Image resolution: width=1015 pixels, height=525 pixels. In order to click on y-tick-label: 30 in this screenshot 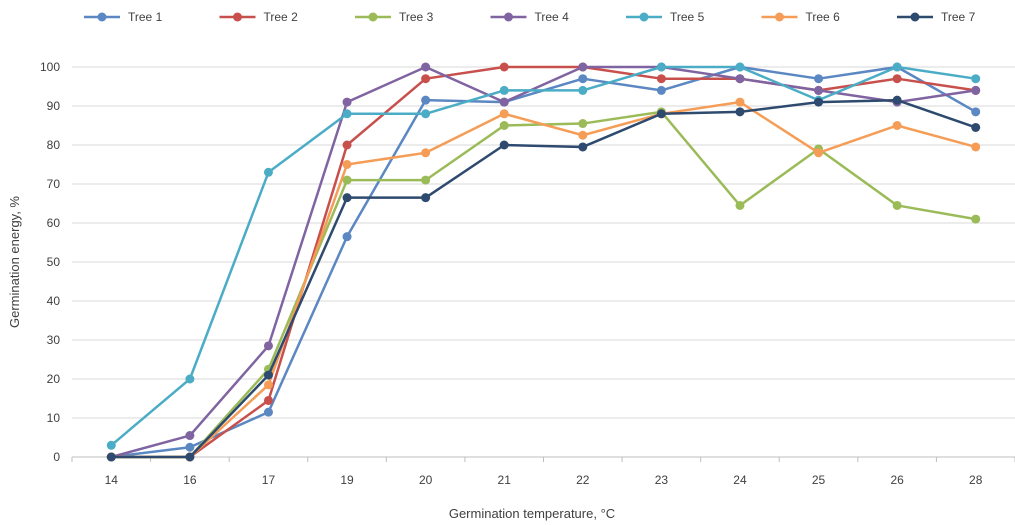, I will do `click(54, 340)`.